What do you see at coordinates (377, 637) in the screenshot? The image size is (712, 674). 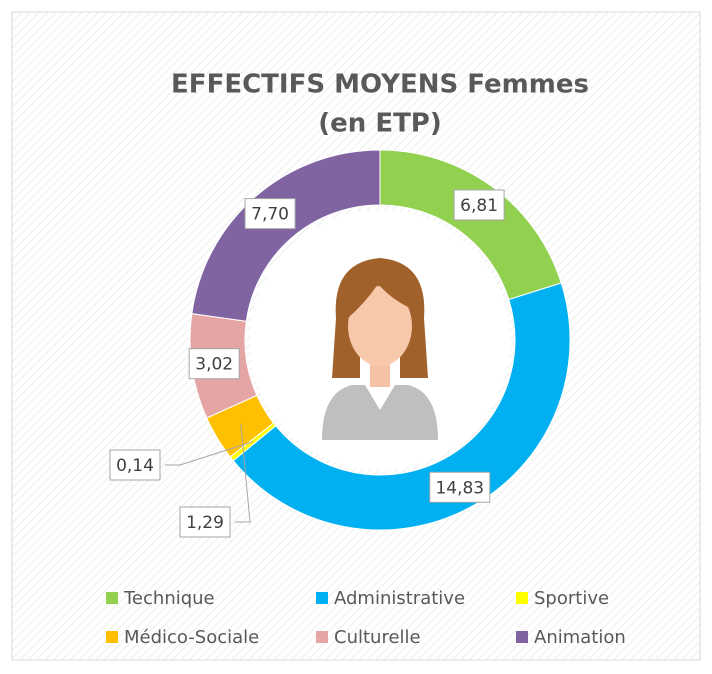 I see `legend-label: Culturelle` at bounding box center [377, 637].